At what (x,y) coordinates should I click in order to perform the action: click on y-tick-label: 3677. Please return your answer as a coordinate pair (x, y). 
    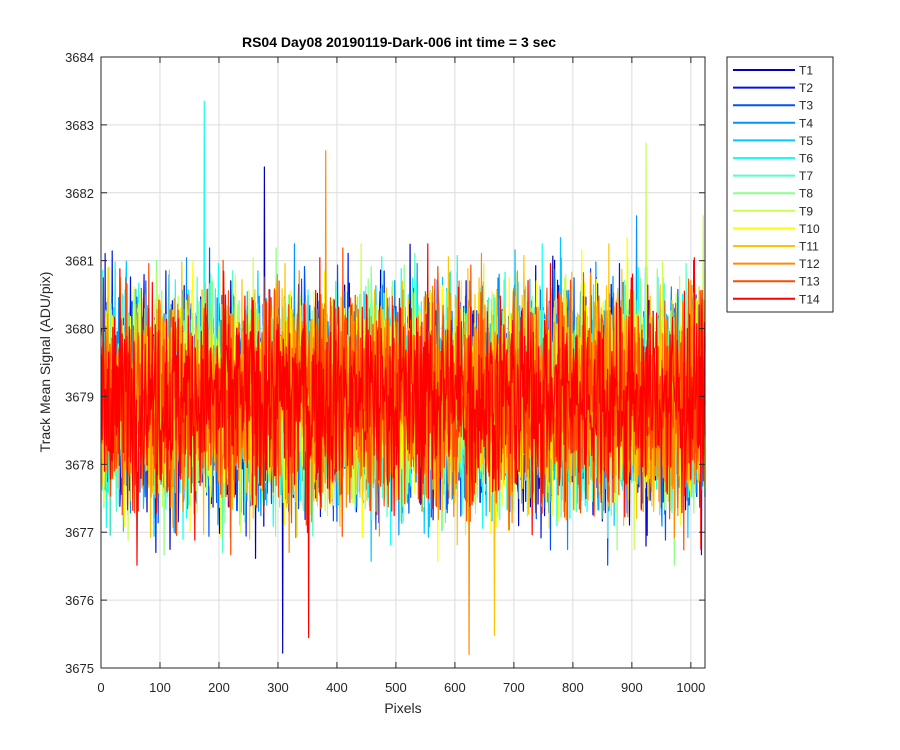
    Looking at the image, I should click on (79, 532).